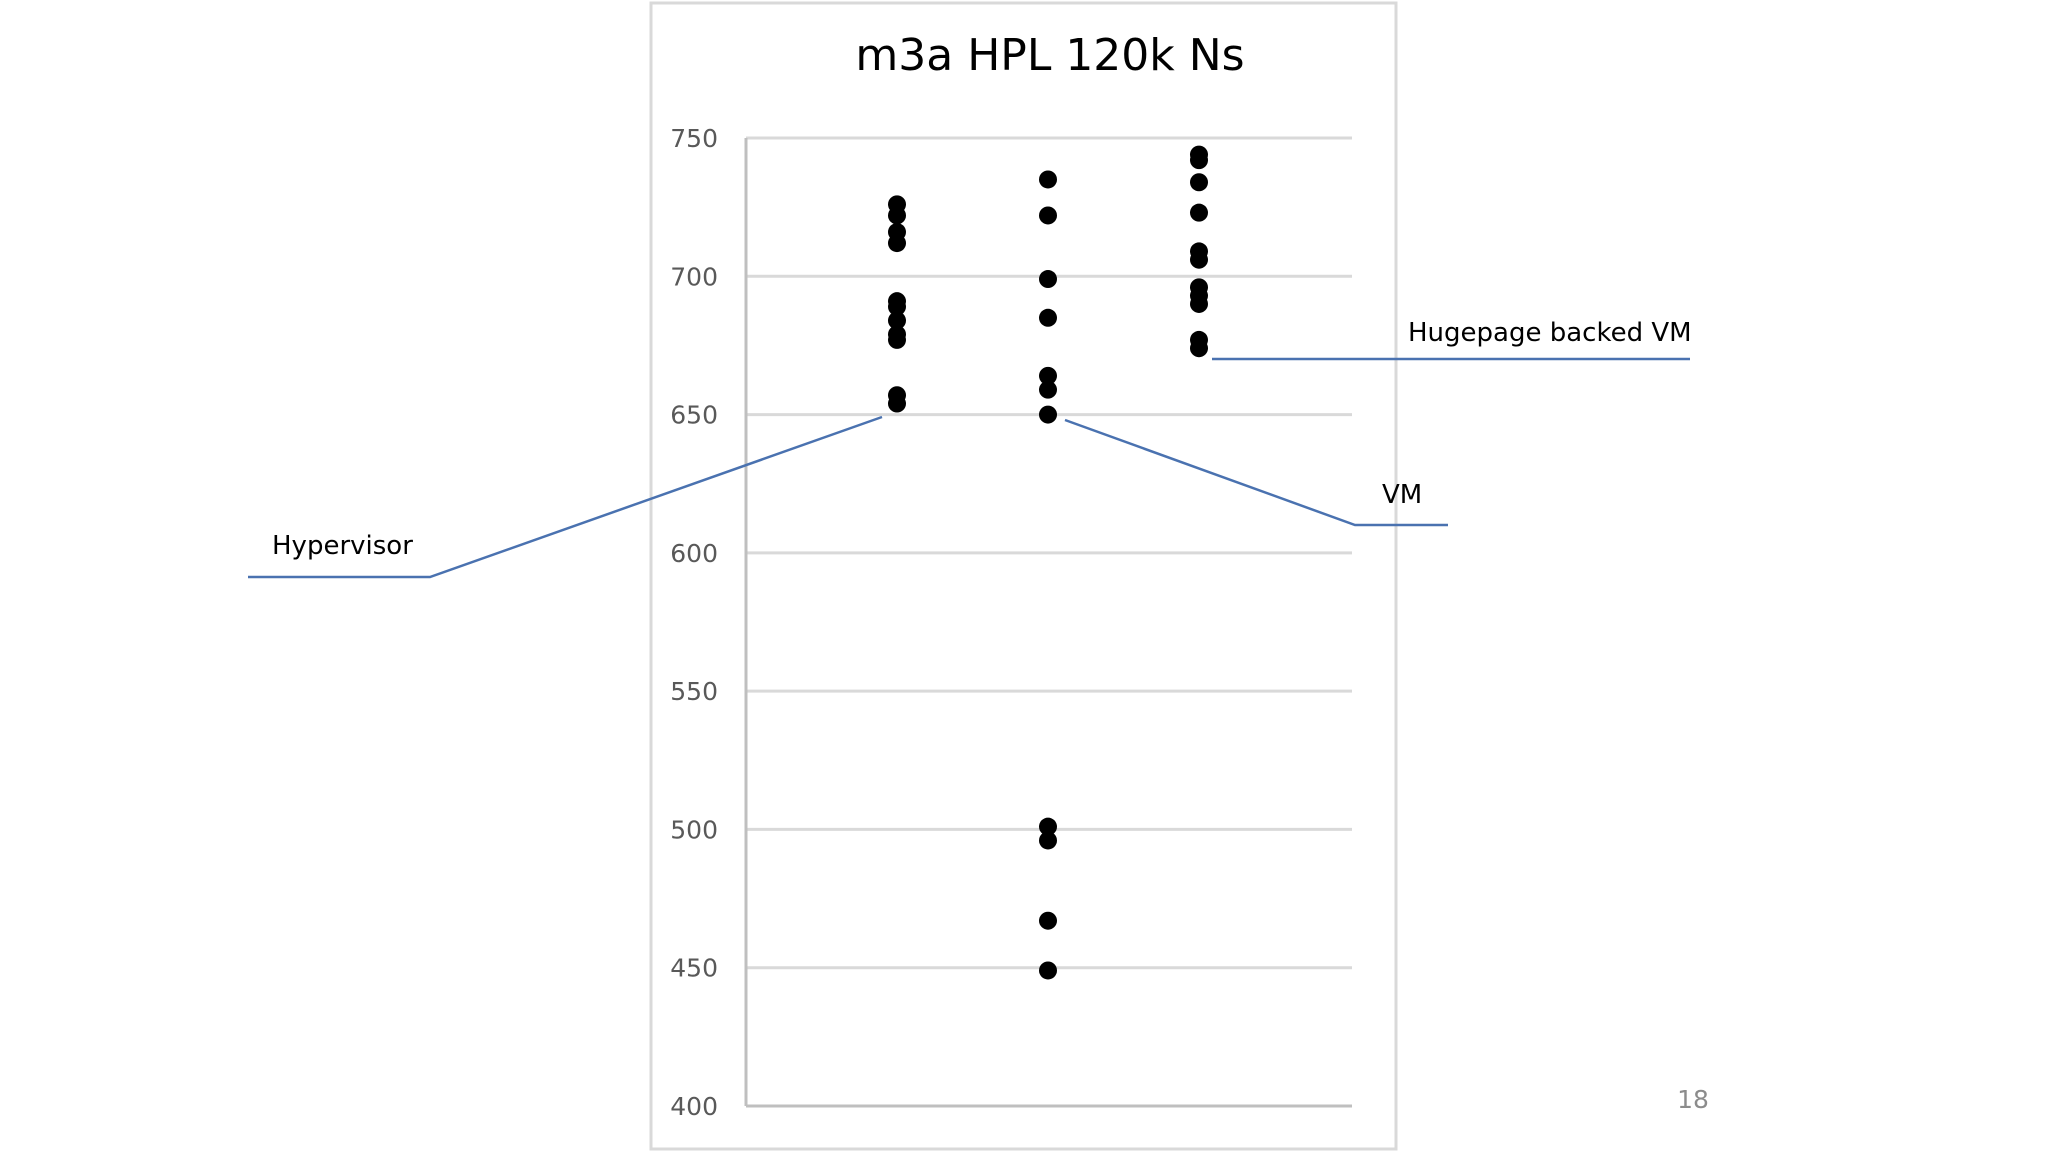 The width and height of the screenshot is (2048, 1152). Describe the element at coordinates (1693, 1099) in the screenshot. I see `page-number: 18` at that location.